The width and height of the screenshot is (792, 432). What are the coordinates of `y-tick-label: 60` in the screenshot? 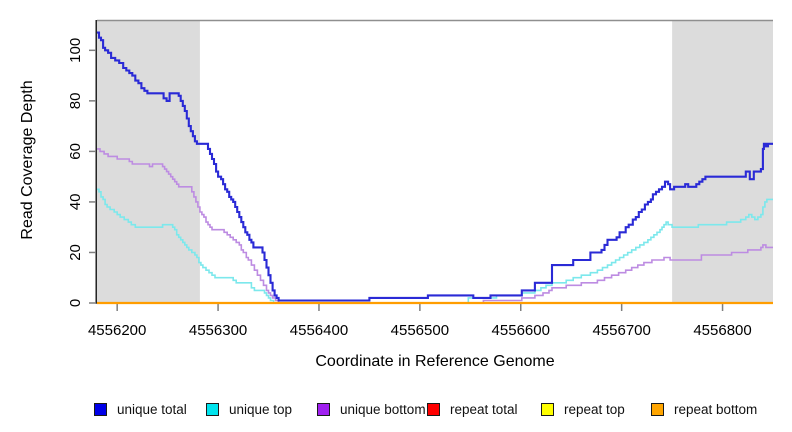 It's located at (75, 151).